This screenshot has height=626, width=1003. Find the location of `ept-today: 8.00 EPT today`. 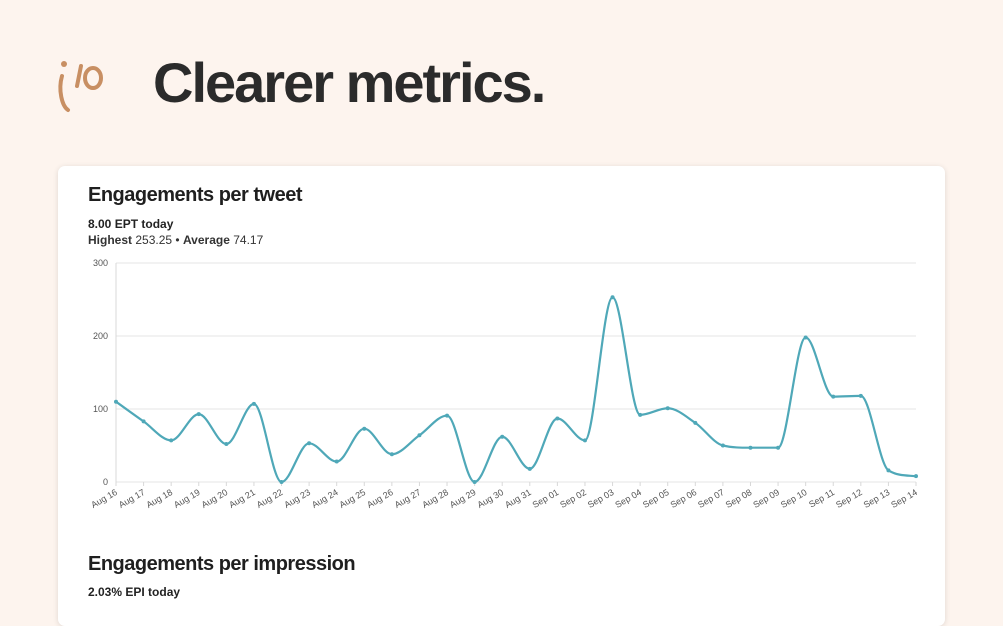

ept-today: 8.00 EPT today is located at coordinates (131, 224).